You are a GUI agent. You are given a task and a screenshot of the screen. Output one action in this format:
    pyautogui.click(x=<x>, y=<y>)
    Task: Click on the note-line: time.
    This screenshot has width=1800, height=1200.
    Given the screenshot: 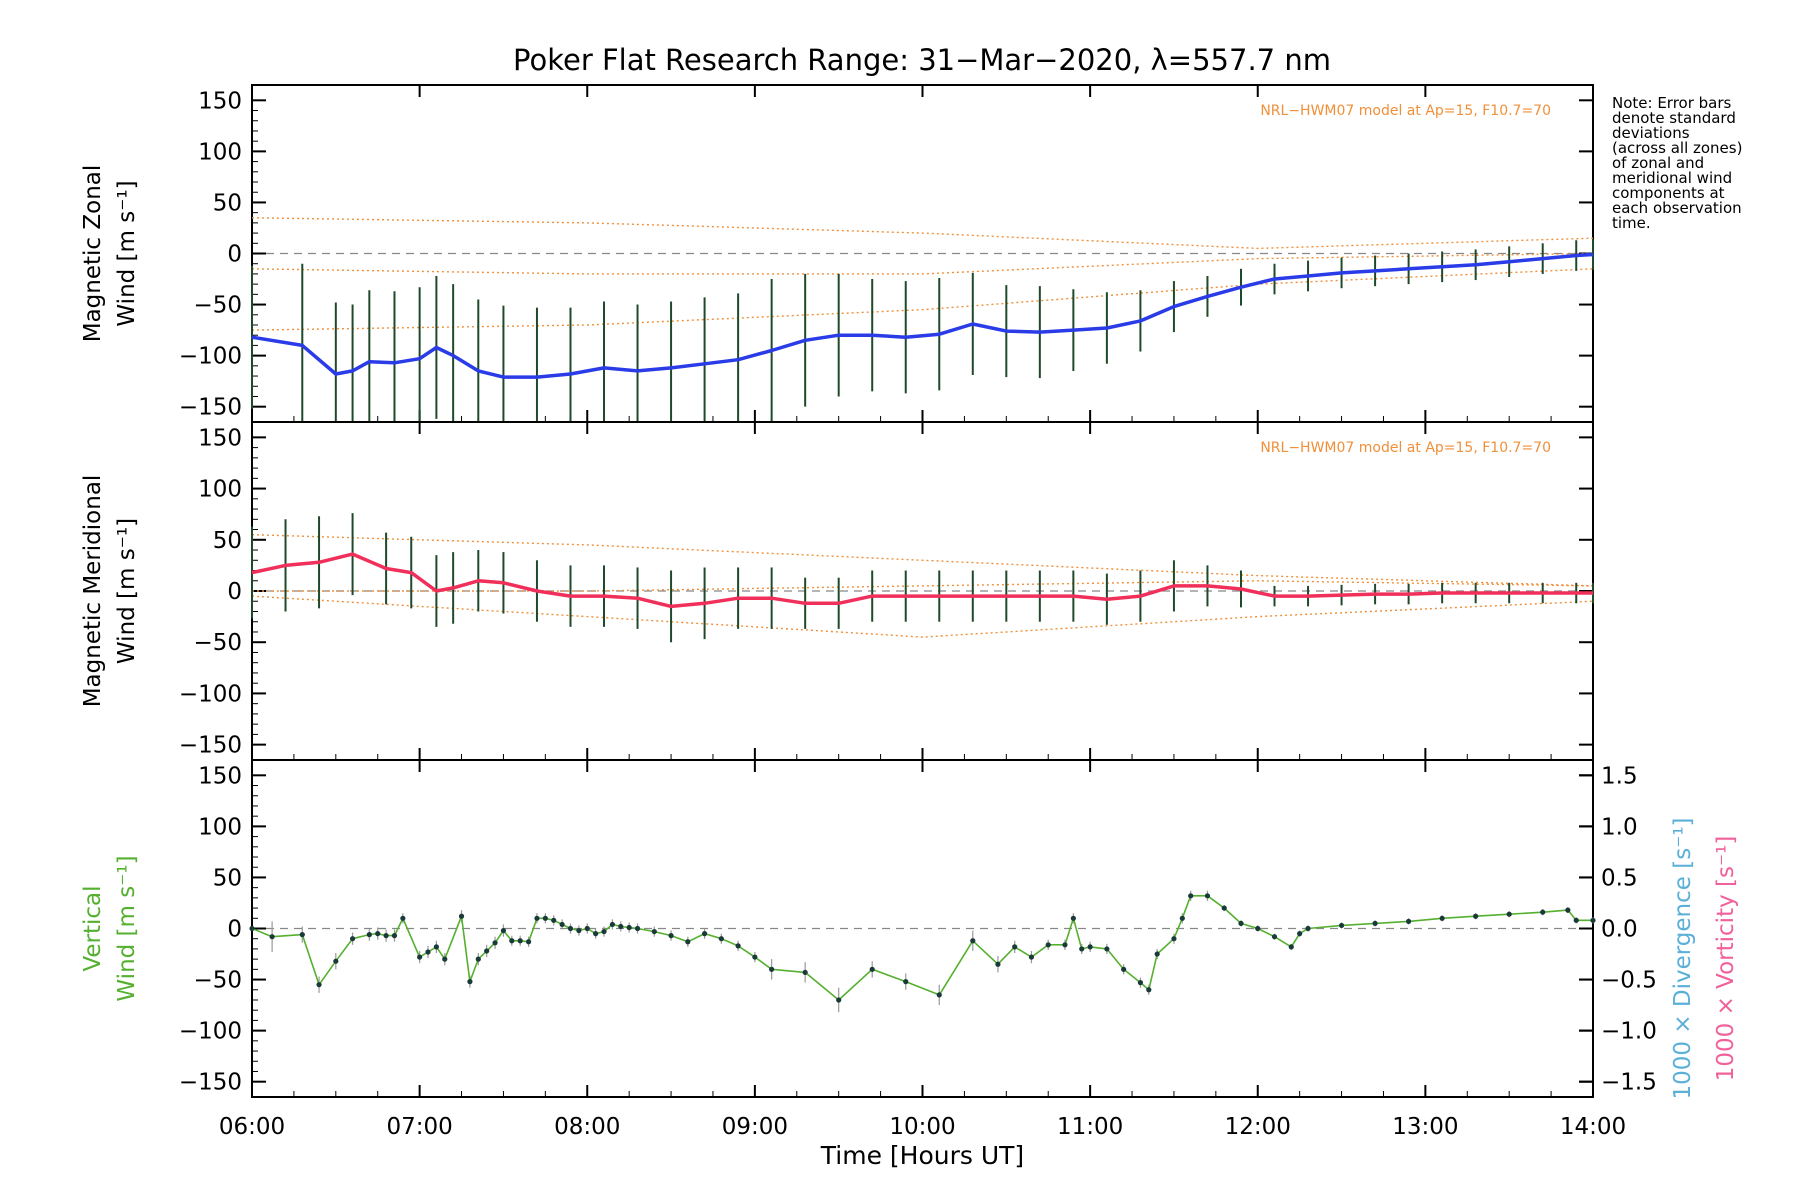 What is the action you would take?
    pyautogui.click(x=1631, y=223)
    